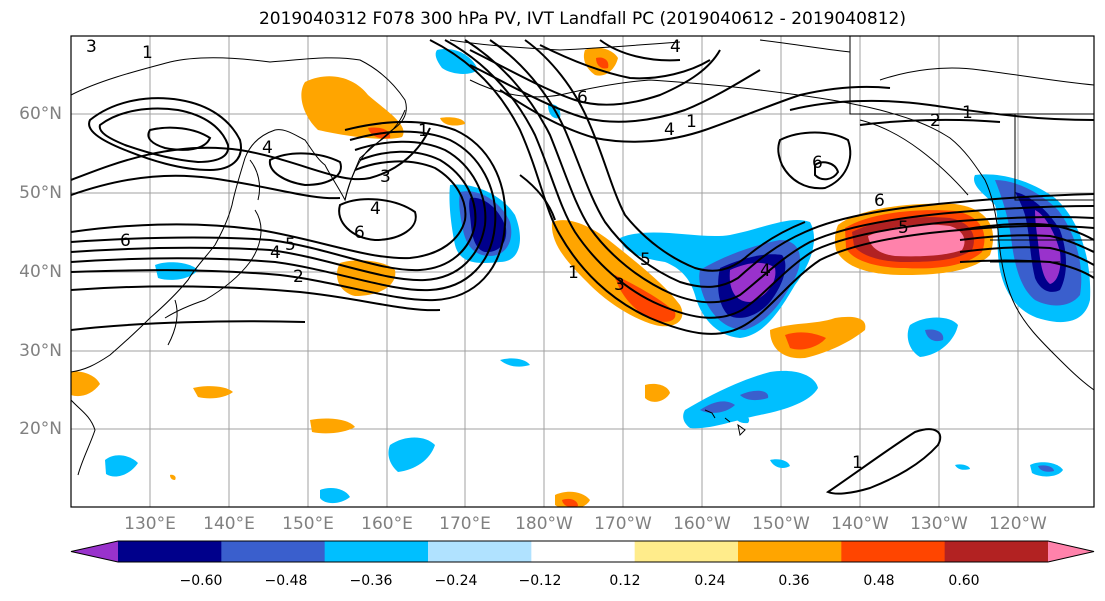 This screenshot has width=1105, height=601. What do you see at coordinates (625, 581) in the screenshot?
I see `colorbar-tick: 0.12` at bounding box center [625, 581].